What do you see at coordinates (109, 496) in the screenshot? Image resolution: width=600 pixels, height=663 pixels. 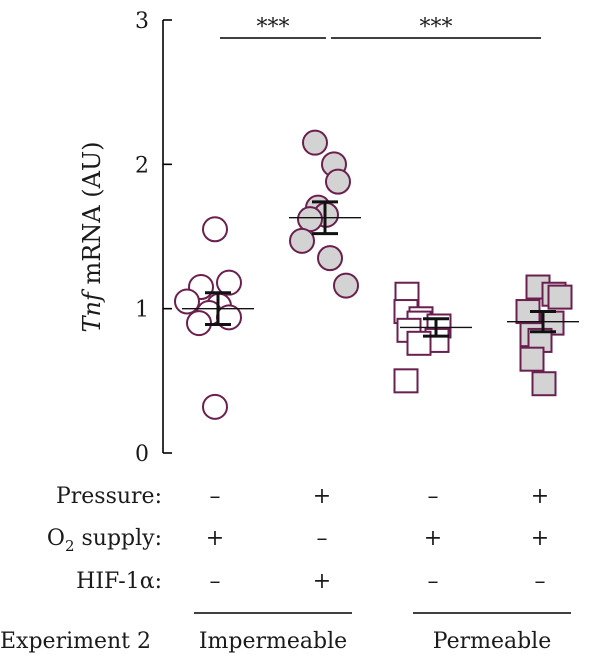 I see `condition-row-label: Pressure:` at bounding box center [109, 496].